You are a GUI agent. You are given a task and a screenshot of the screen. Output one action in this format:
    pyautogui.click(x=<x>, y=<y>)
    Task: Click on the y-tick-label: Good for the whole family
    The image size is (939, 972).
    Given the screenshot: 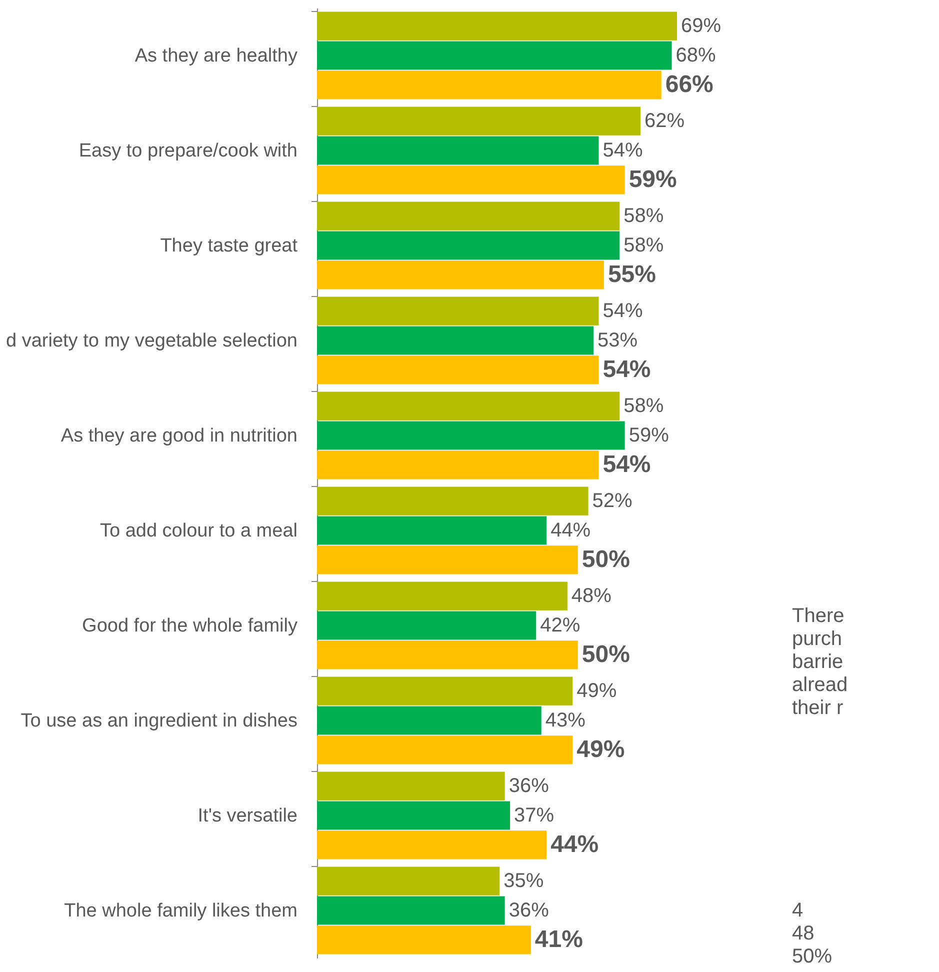 What is the action you would take?
    pyautogui.click(x=190, y=626)
    